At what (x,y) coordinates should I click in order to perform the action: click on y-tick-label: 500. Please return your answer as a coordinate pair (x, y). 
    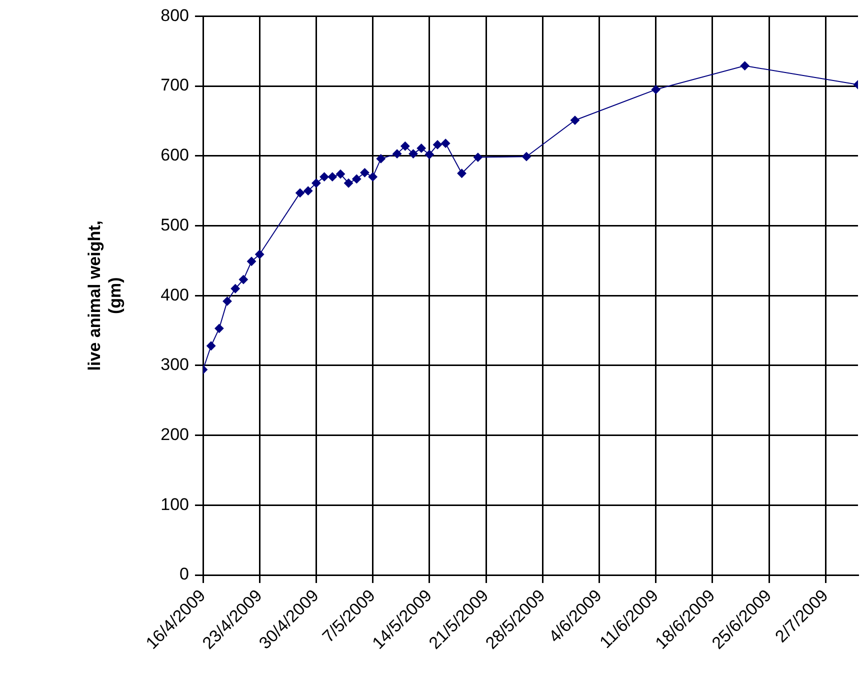
    Looking at the image, I should click on (174, 224).